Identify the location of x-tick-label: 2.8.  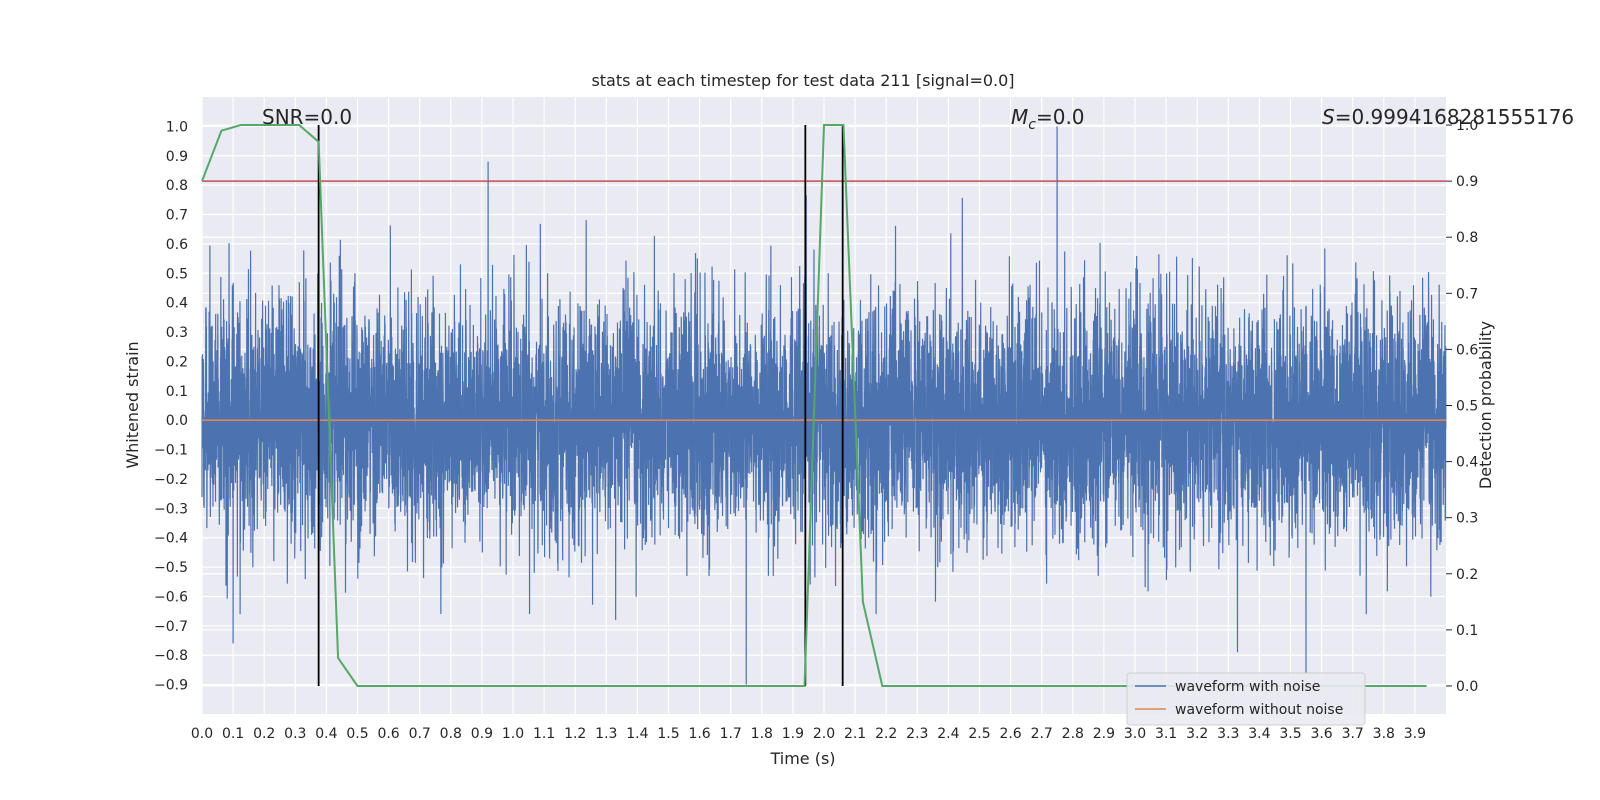
(1073, 734).